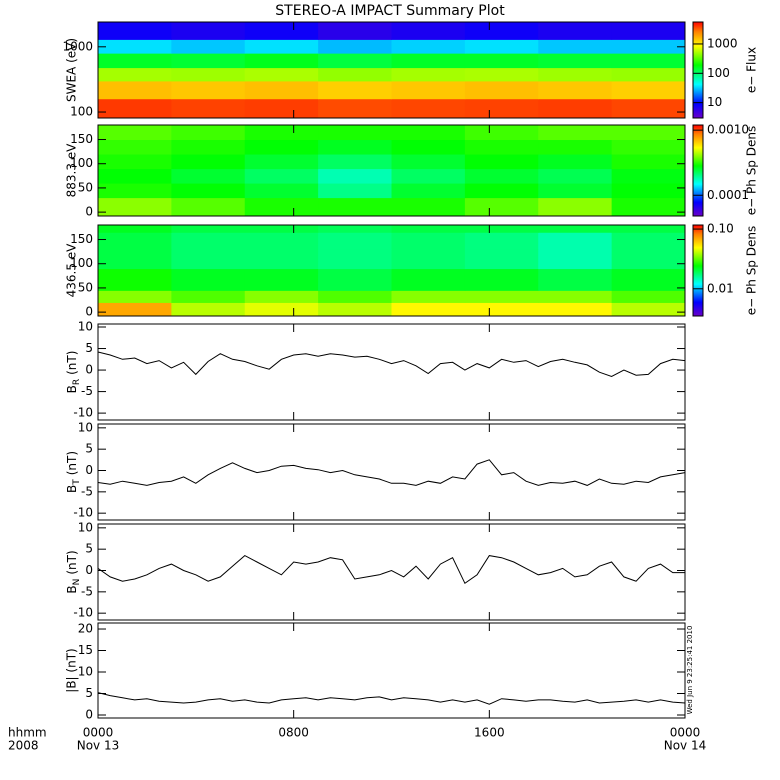  Describe the element at coordinates (72, 670) in the screenshot. I see `y-axis-label: |B| (nT)` at that location.